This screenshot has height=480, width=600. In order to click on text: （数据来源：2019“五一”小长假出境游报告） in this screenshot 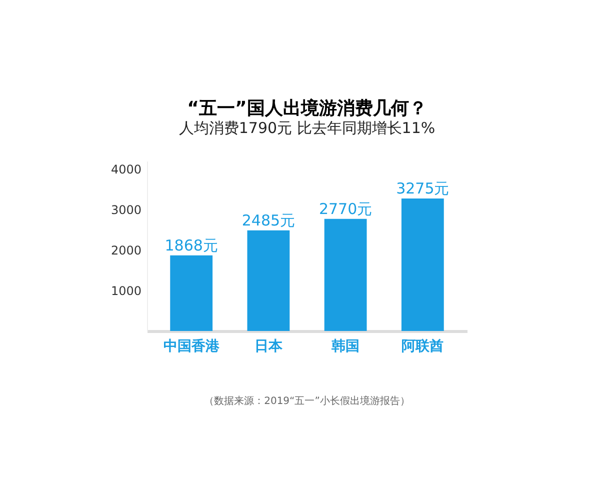, I will do `click(307, 401)`.